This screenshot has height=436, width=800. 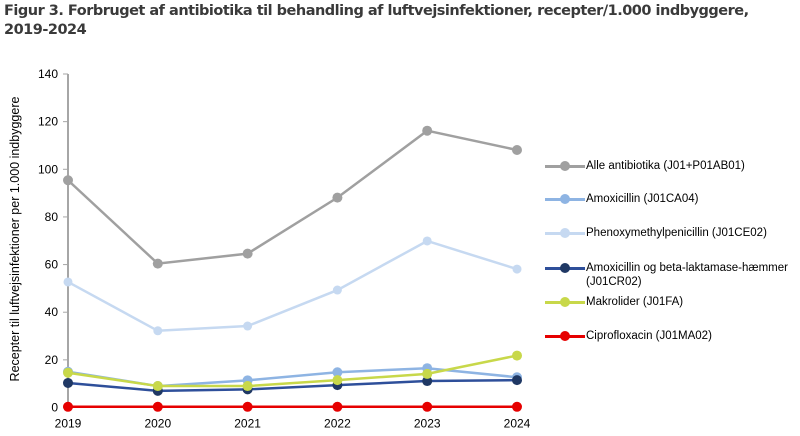 I want to click on legend-label: Phenoxymethylpenicillin (J01CE02), so click(x=676, y=233).